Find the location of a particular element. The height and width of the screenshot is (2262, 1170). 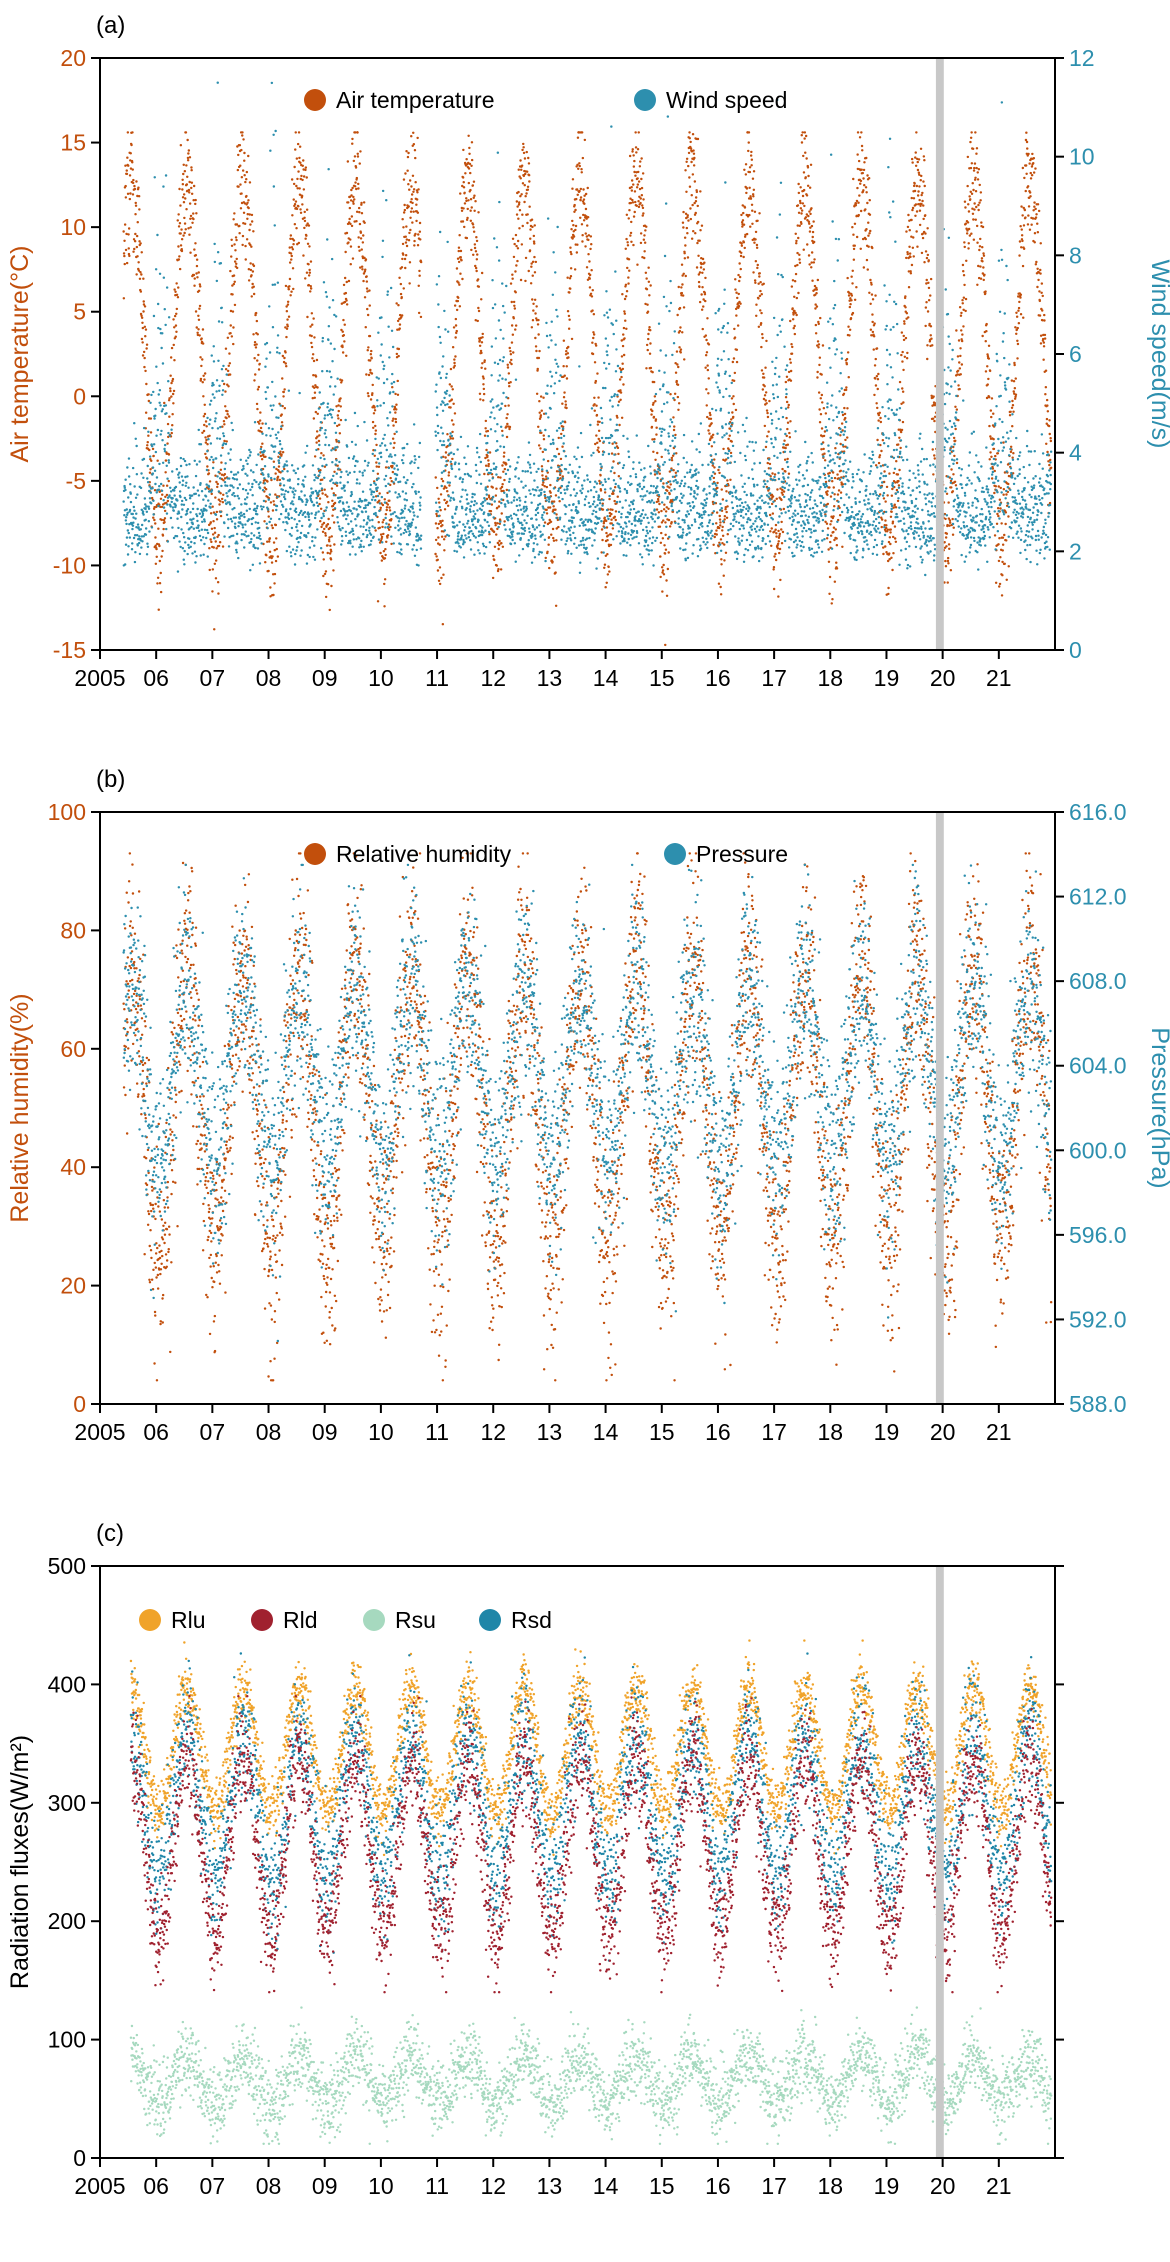

right-tick-label: 616.0 is located at coordinates (1098, 812).